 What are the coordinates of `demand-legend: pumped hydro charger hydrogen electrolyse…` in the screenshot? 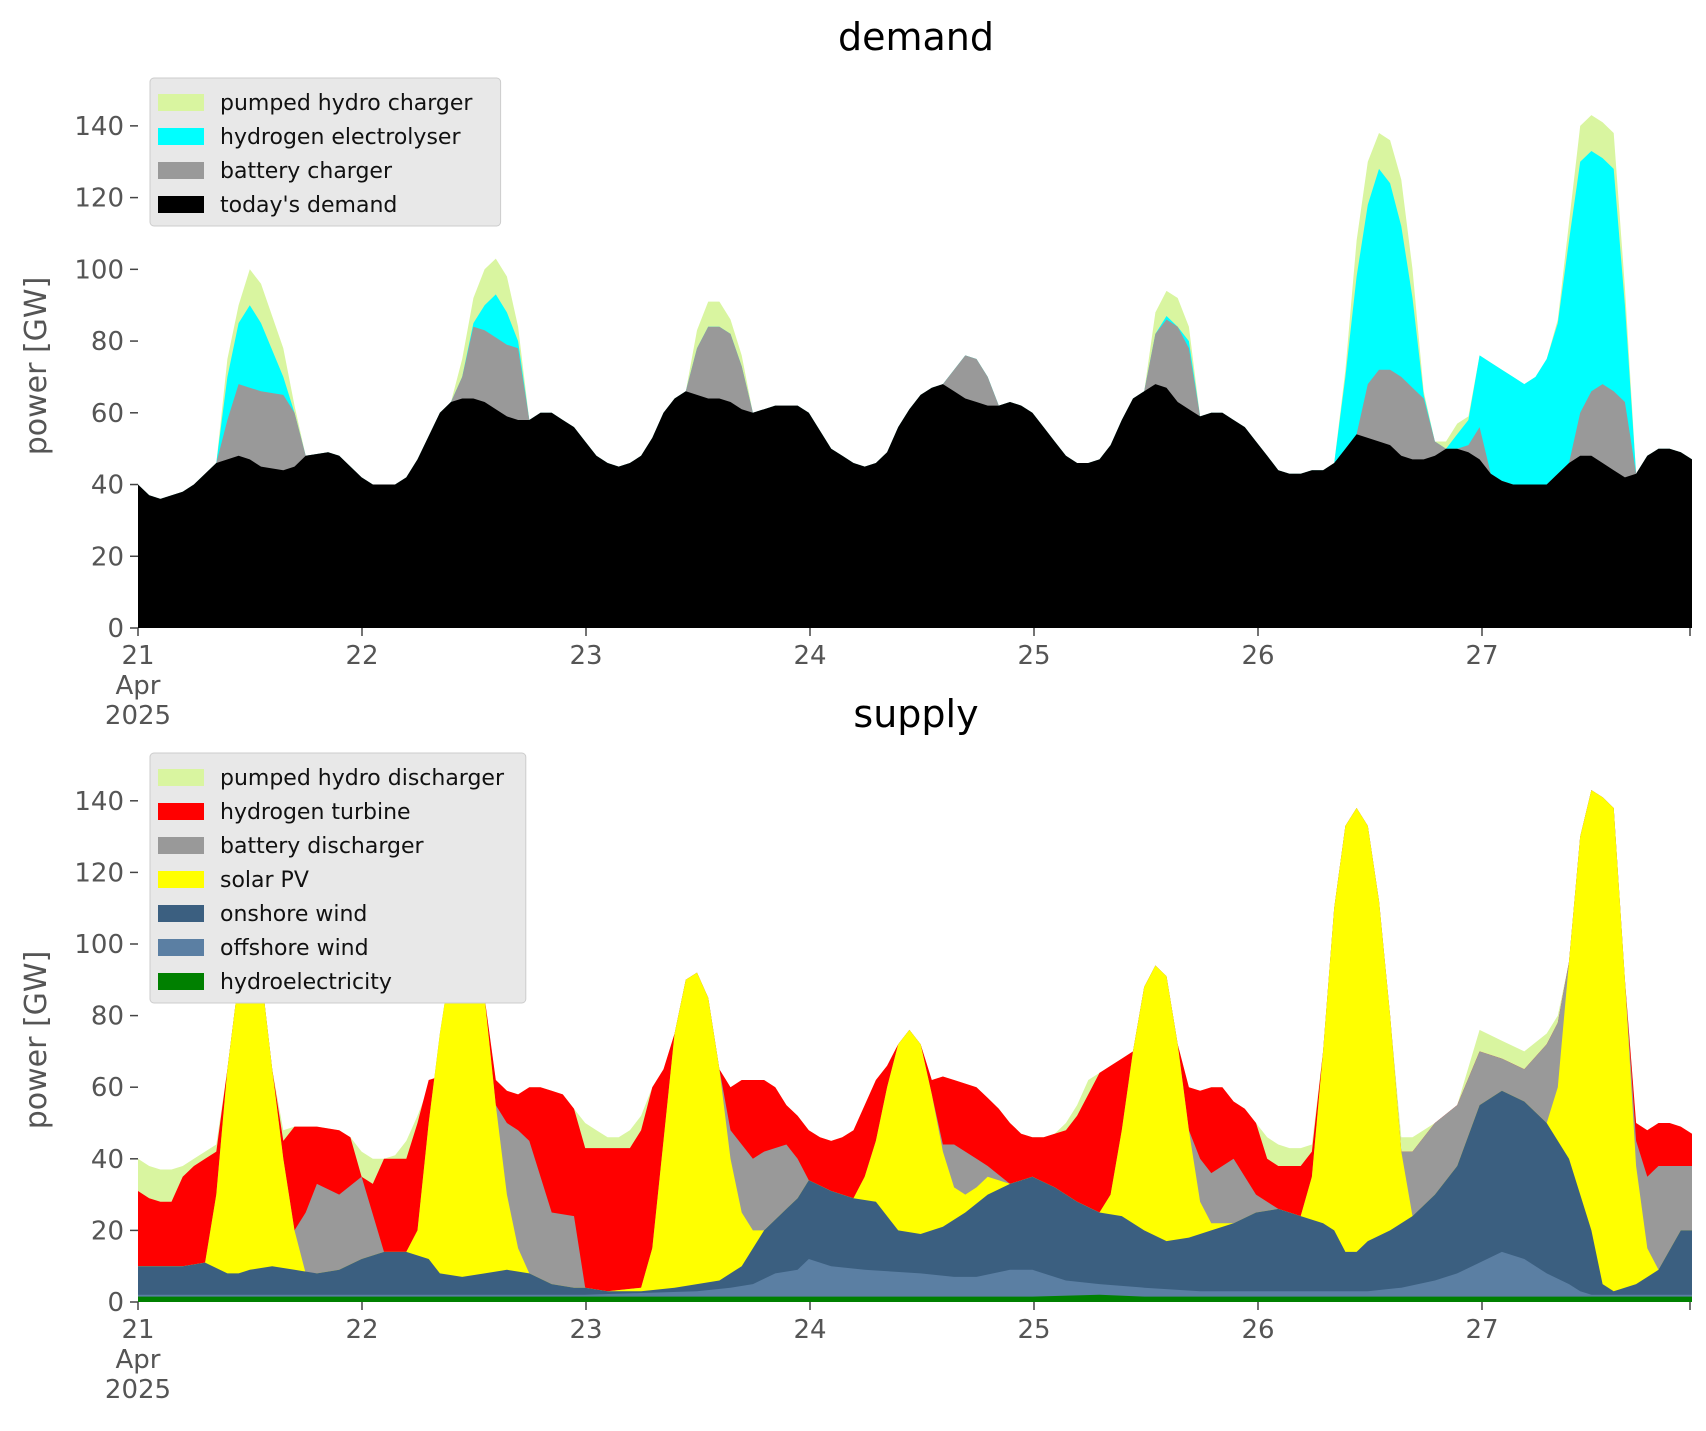 It's located at (325, 152).